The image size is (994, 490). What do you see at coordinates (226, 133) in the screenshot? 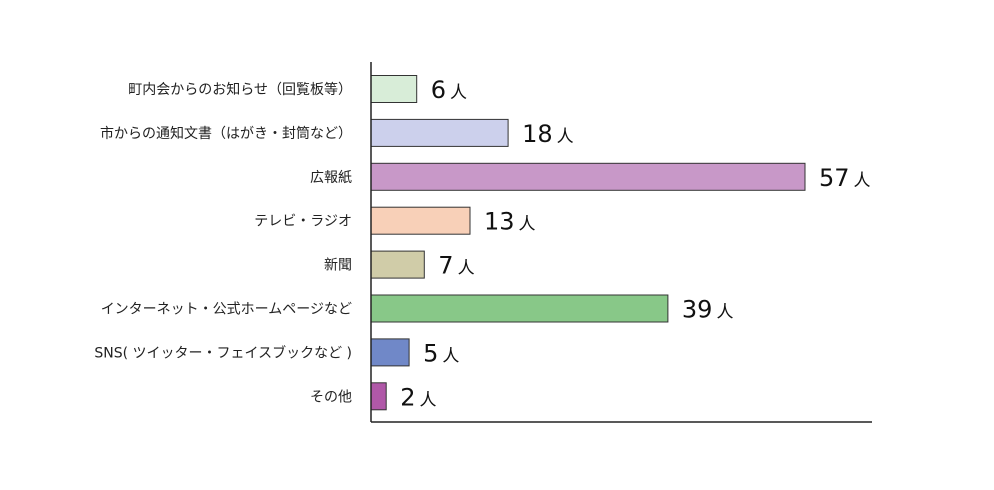
I see `category-label-2: 市からの通知文書（はがき・封筒など）` at bounding box center [226, 133].